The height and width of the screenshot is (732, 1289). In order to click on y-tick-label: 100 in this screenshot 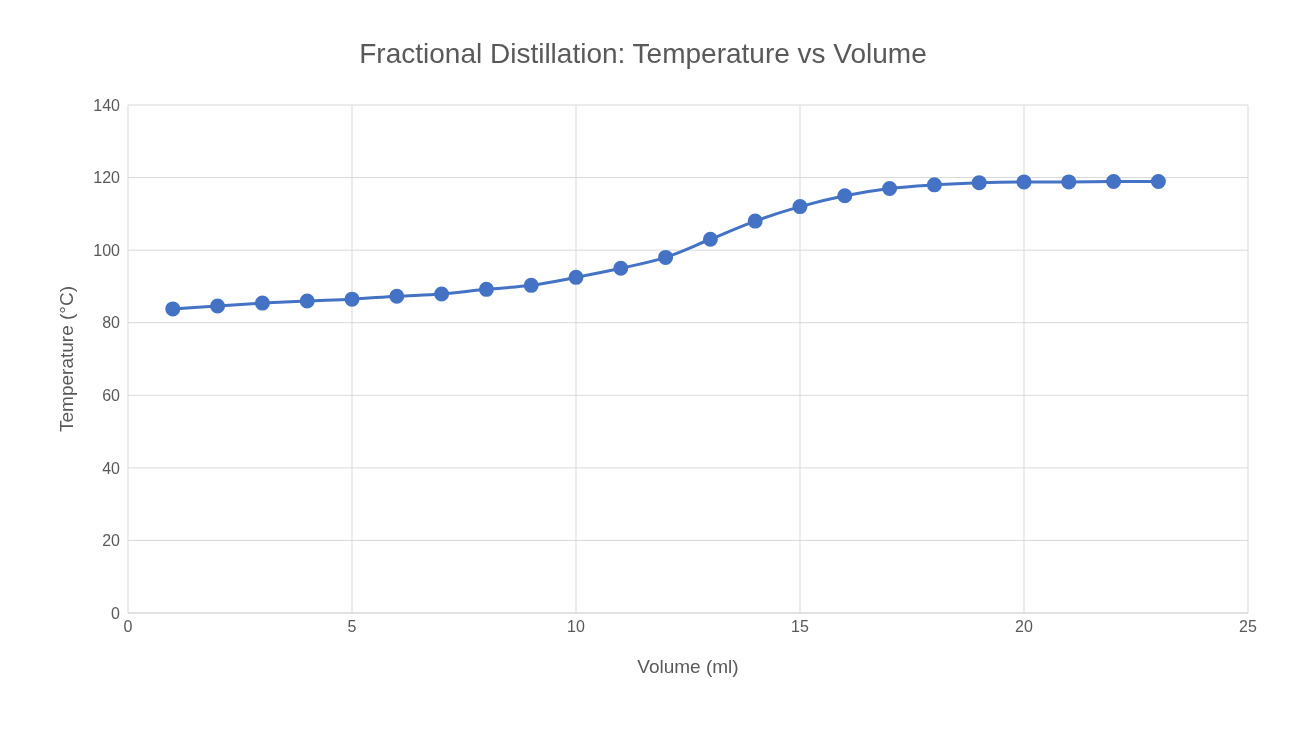, I will do `click(107, 250)`.